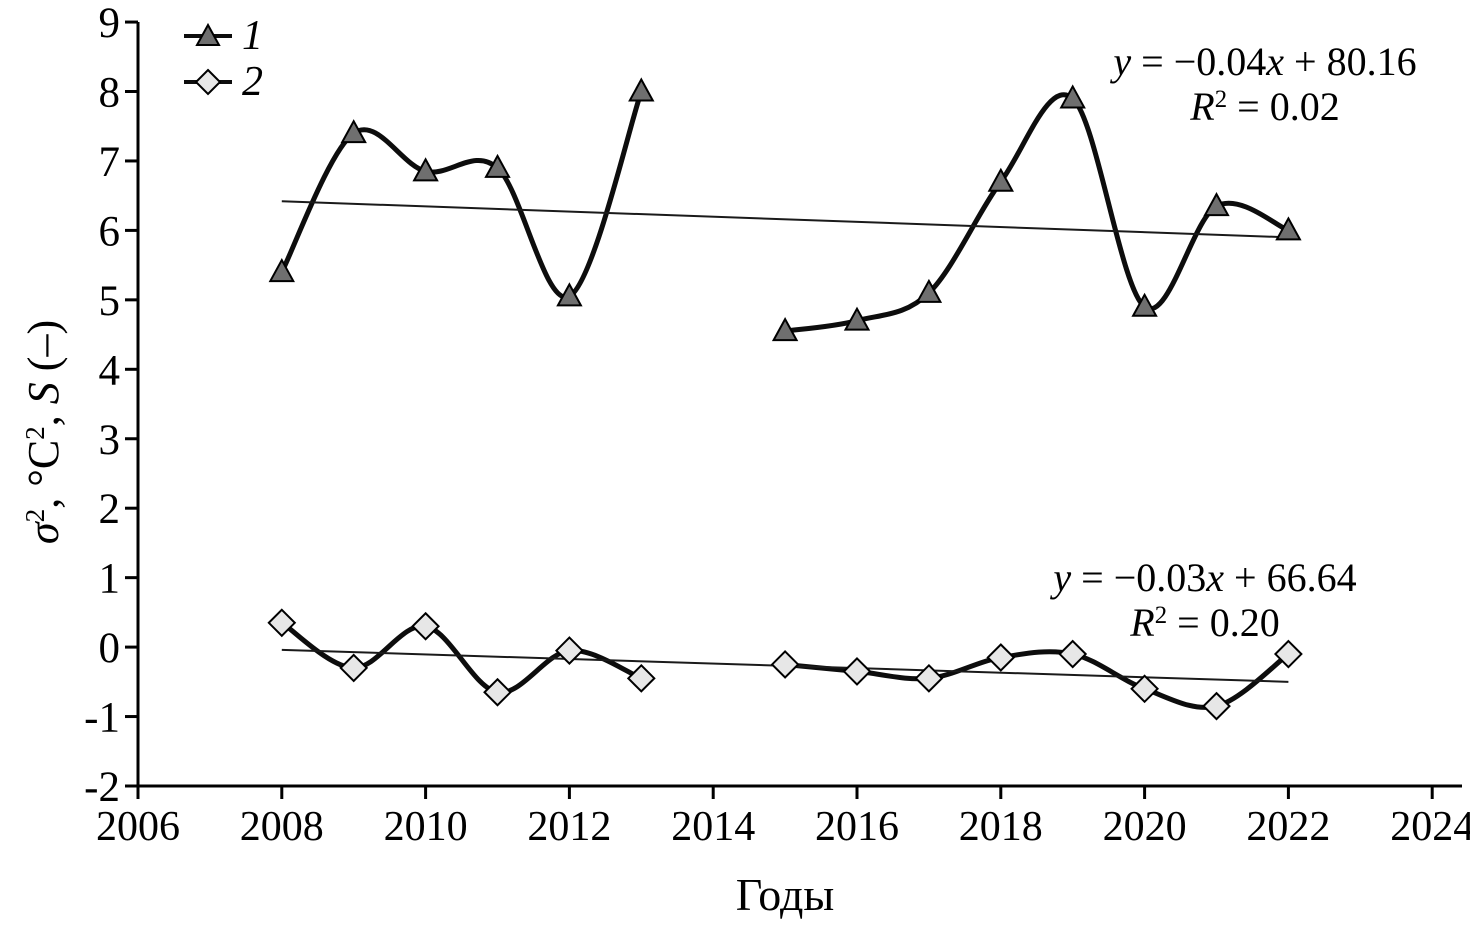 This screenshot has height=930, width=1470. I want to click on legend-label-series2: 2, so click(252, 82).